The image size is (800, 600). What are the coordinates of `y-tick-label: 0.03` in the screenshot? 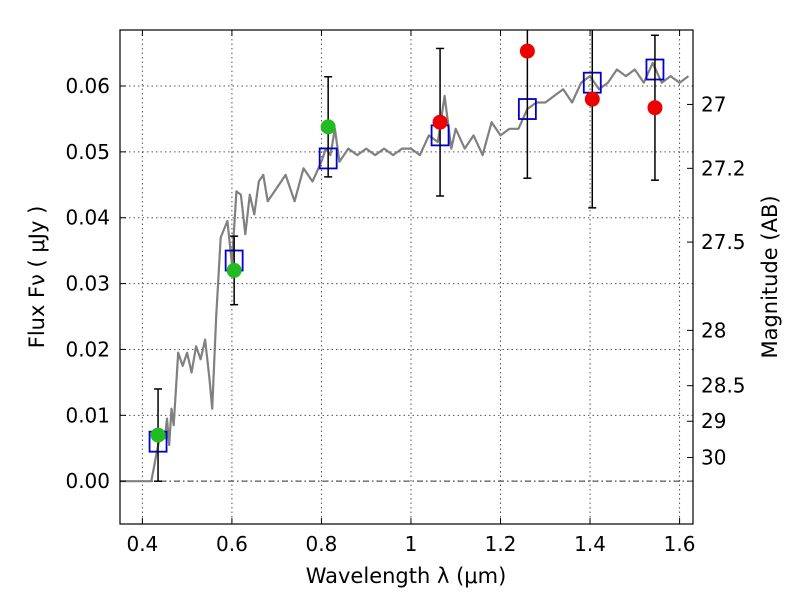 It's located at (87, 284).